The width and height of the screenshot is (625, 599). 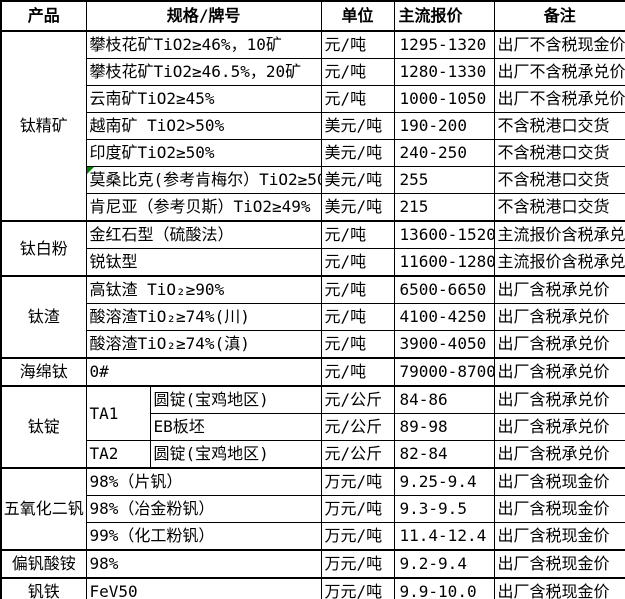 I want to click on table-row: 99%（化工粉钒） 万元/吨 11.4-12.4 出厂含税现金价, so click(x=313, y=536).